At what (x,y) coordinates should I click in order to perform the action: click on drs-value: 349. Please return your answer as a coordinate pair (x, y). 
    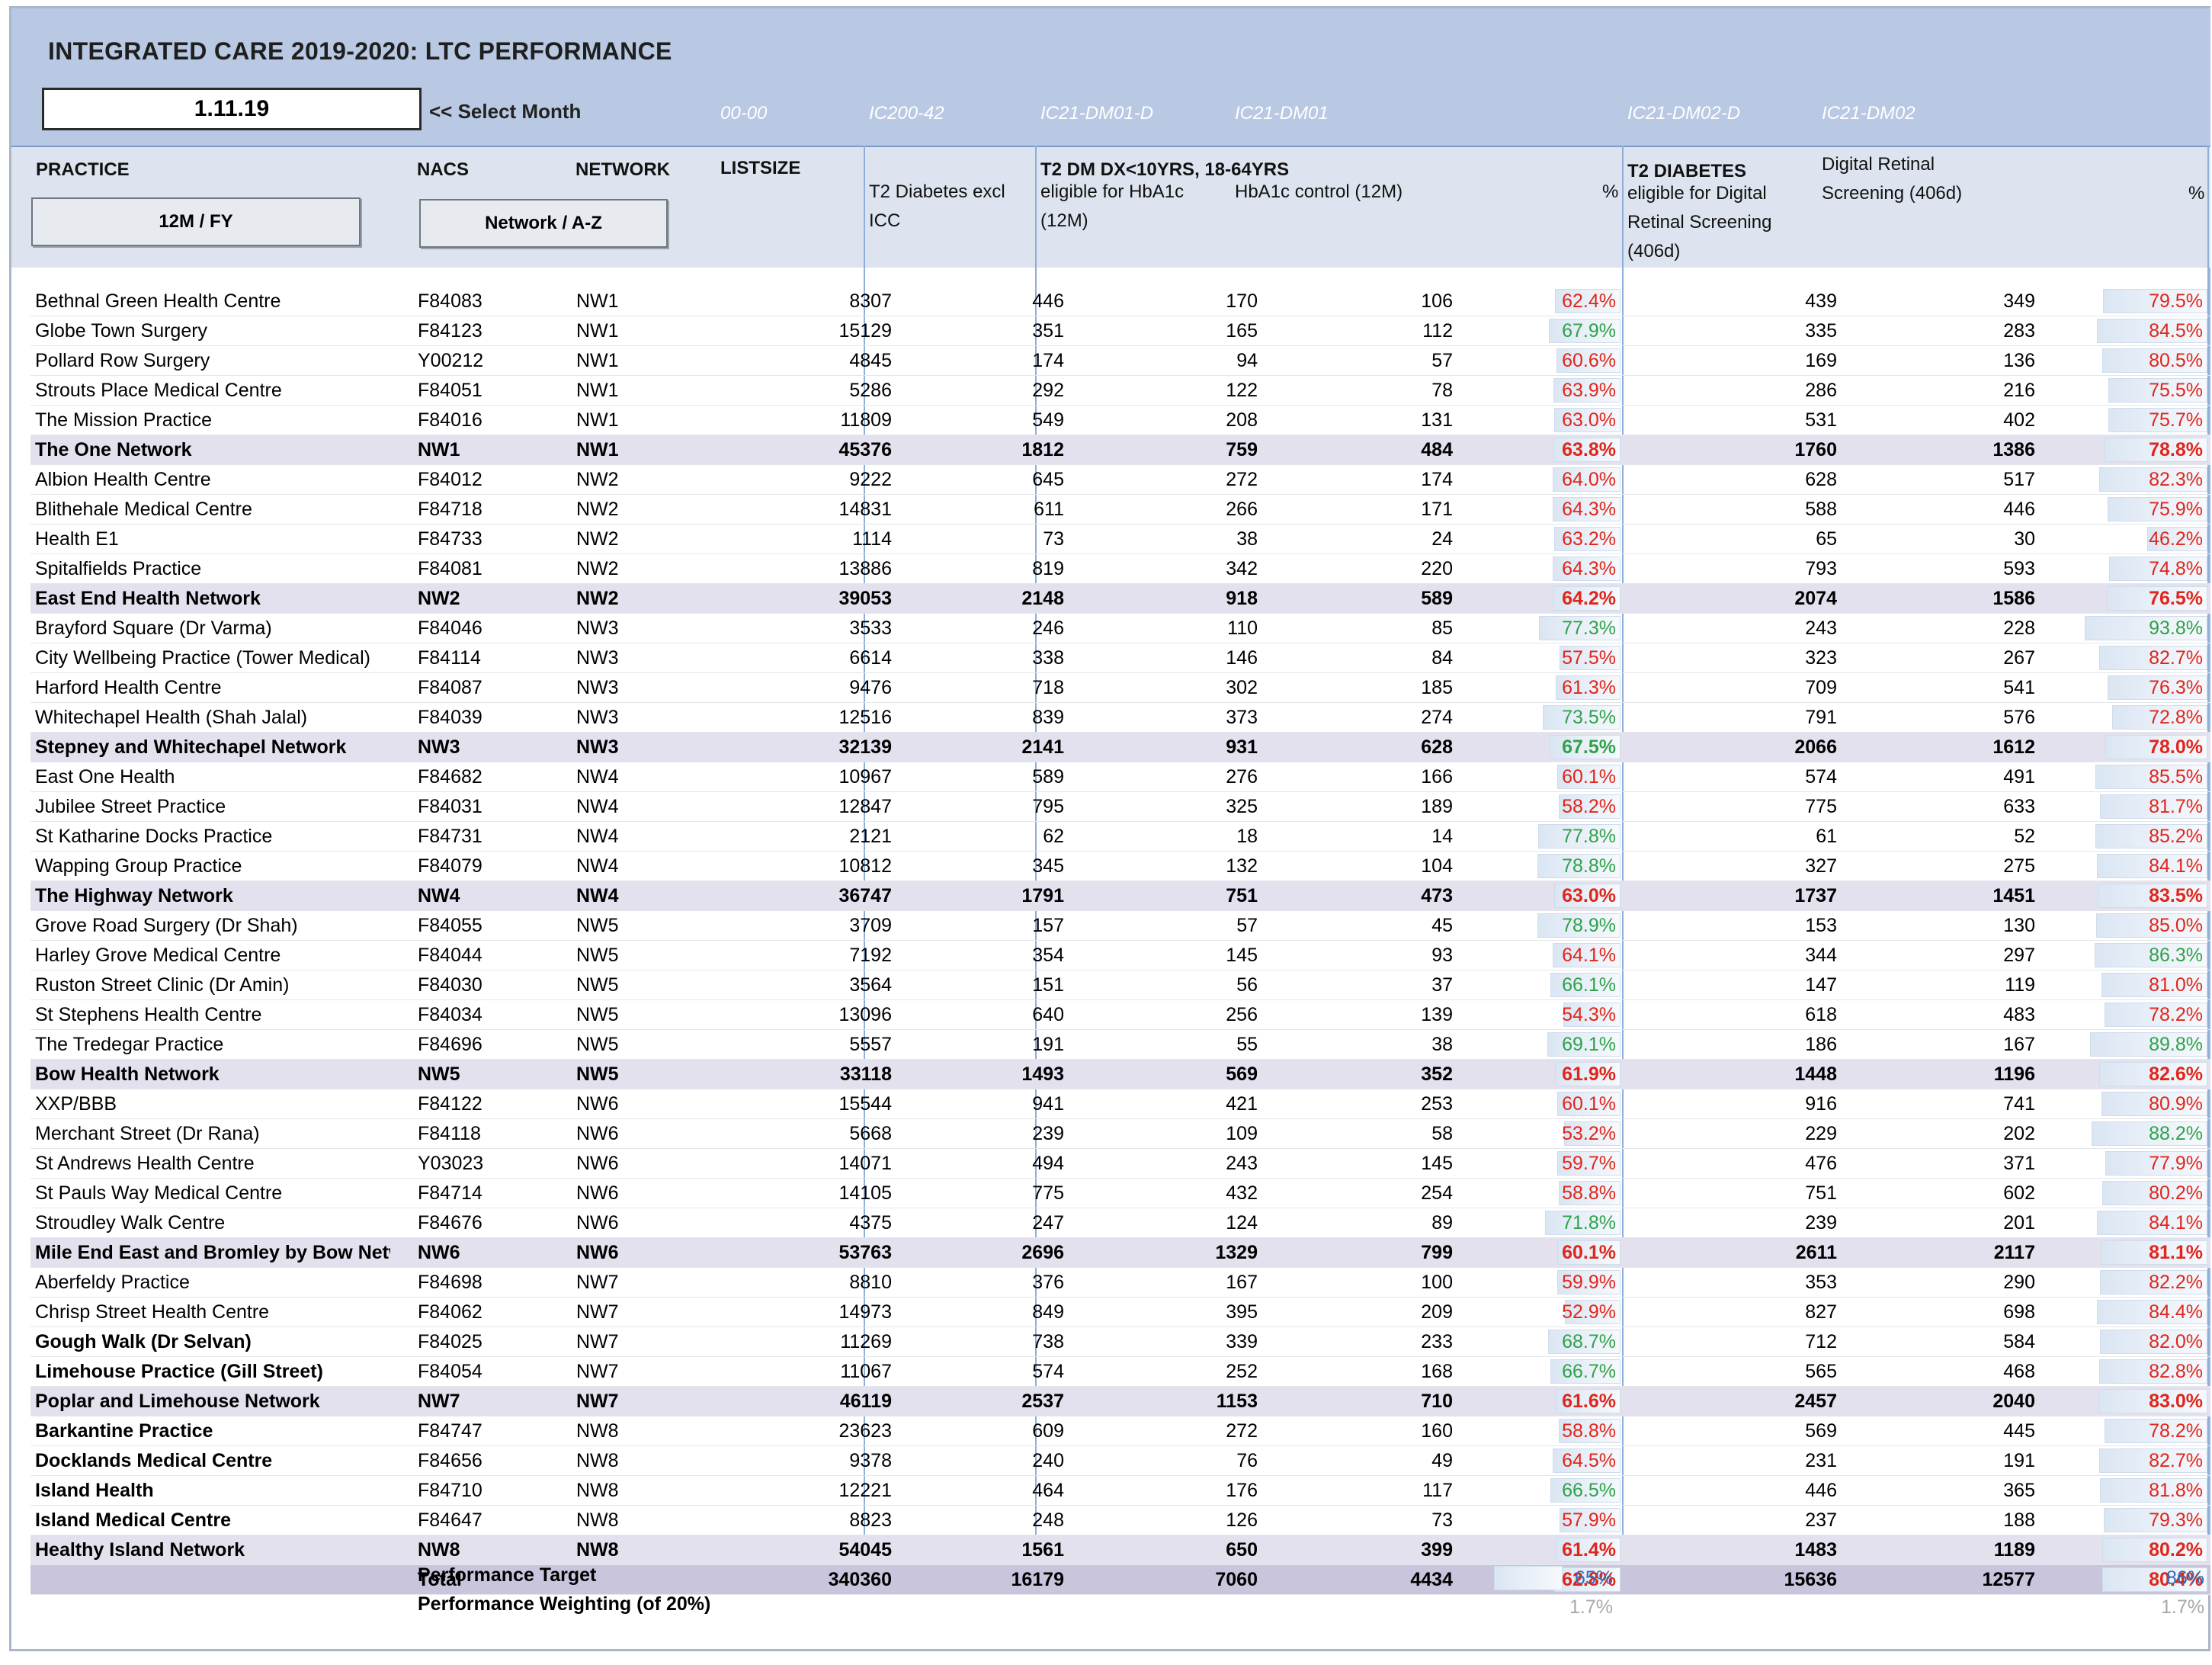
    Looking at the image, I should click on (2019, 301).